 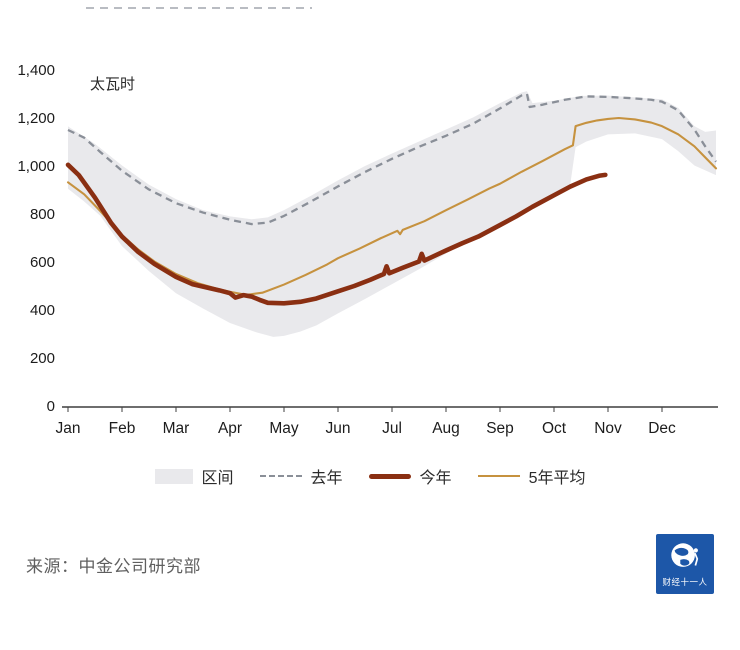 What do you see at coordinates (194, 476) in the screenshot?
I see `legend-item-band: 区间` at bounding box center [194, 476].